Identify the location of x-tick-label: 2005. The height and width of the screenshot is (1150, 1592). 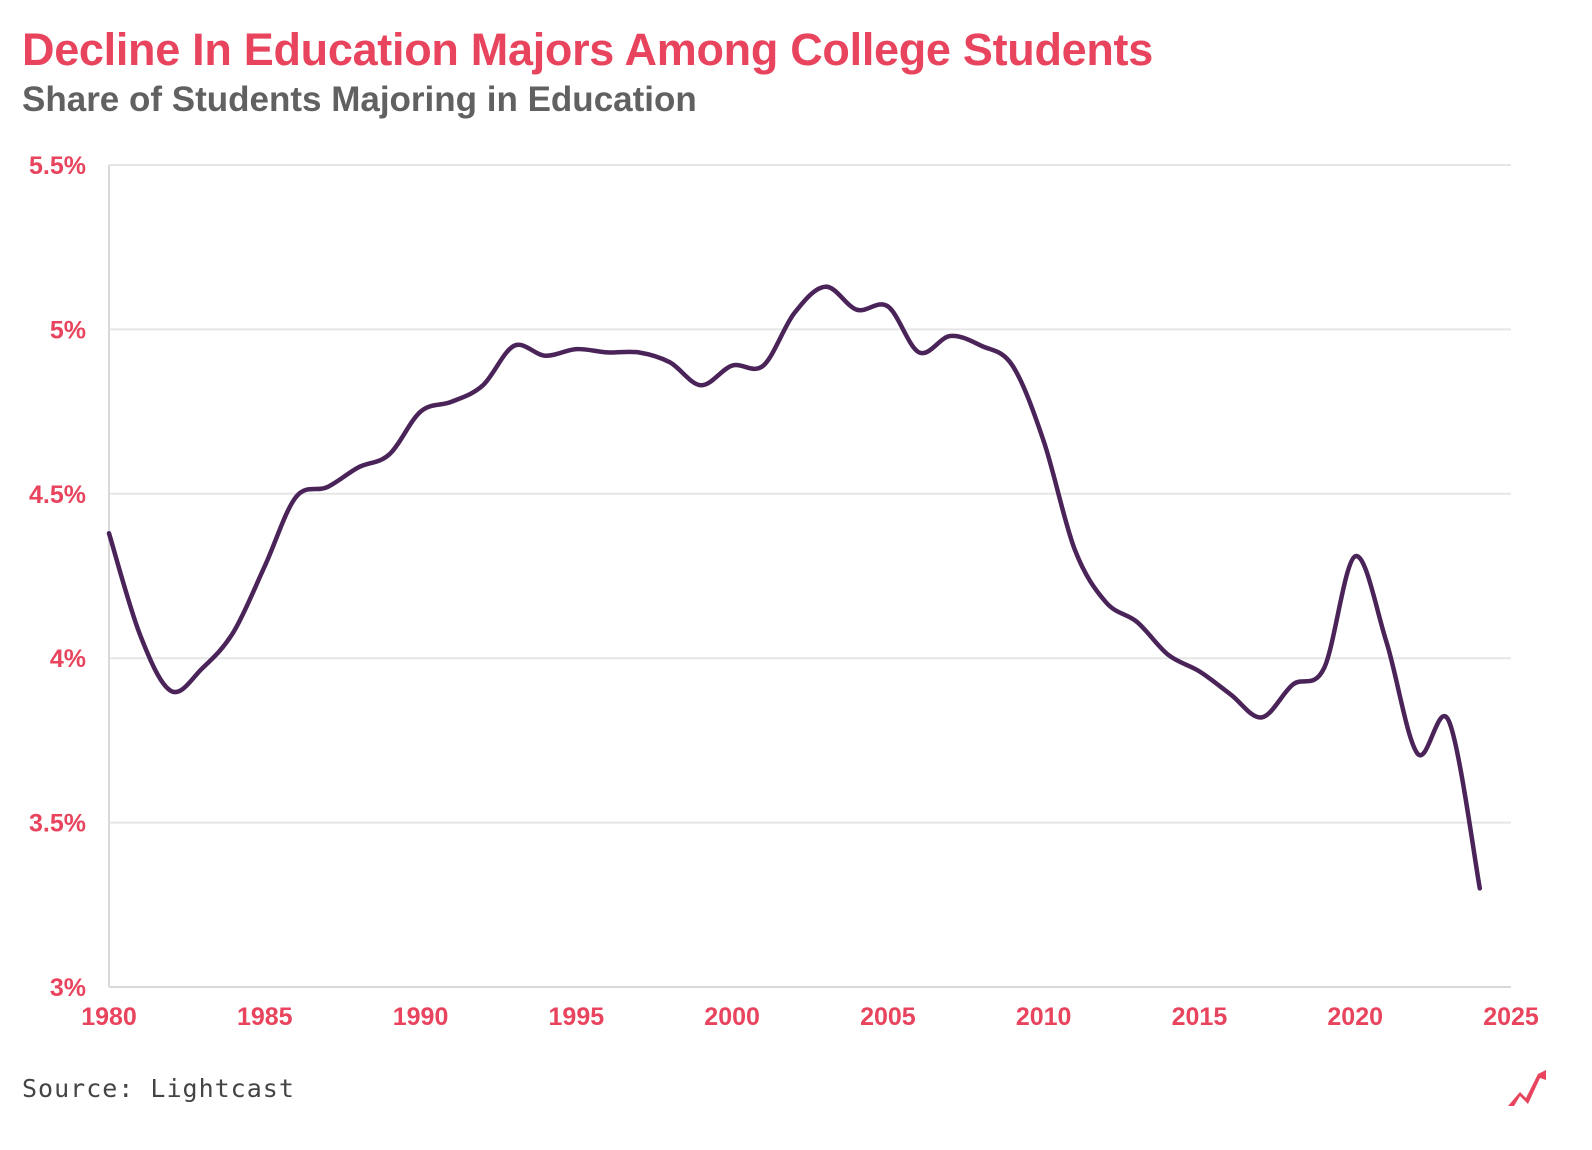
(888, 1017).